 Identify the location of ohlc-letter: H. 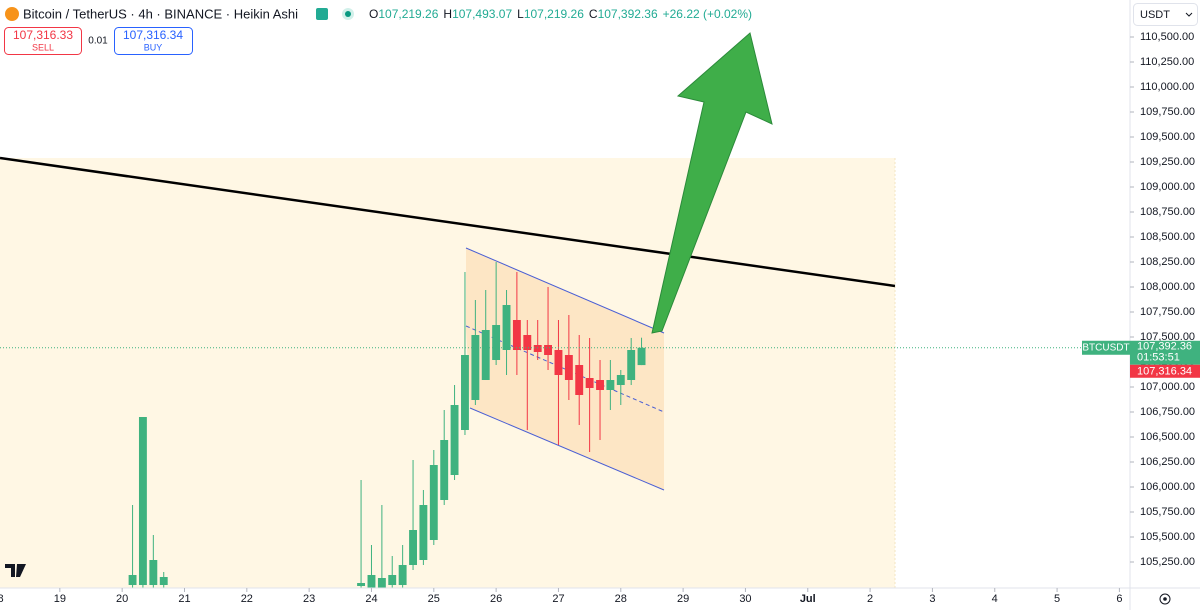
(447, 14).